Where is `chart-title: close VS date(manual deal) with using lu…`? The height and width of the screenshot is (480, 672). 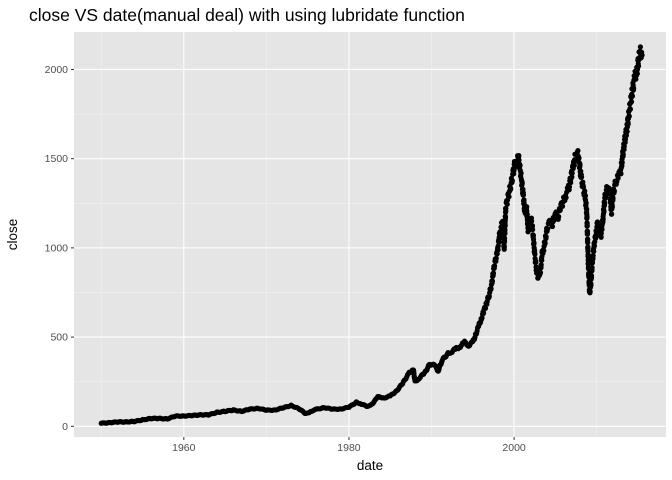
chart-title: close VS date(manual deal) with using lu… is located at coordinates (247, 15).